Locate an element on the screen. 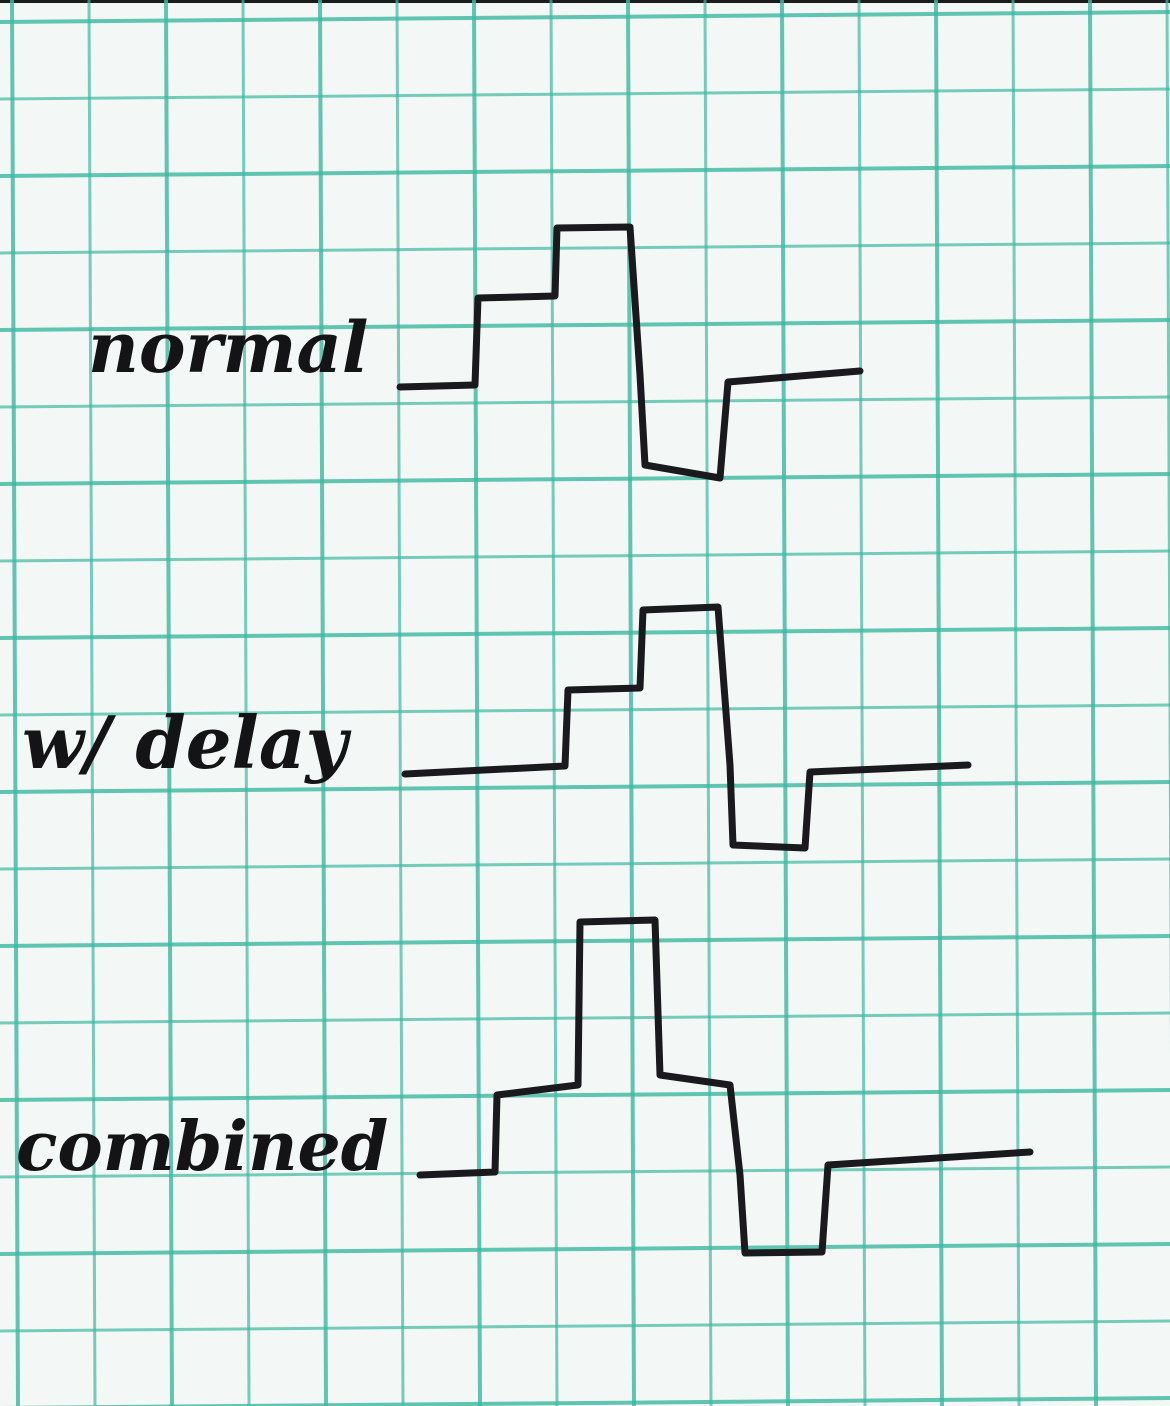  photo-top-edge is located at coordinates (585, 1).